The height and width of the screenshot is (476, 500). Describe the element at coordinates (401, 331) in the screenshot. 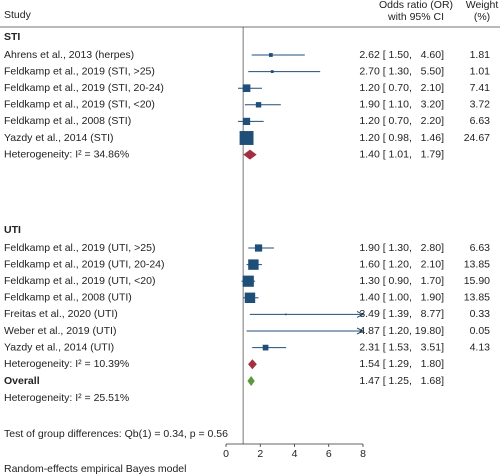

I see `effect-label: 4.87 [ 1.20, 19.80]` at that location.